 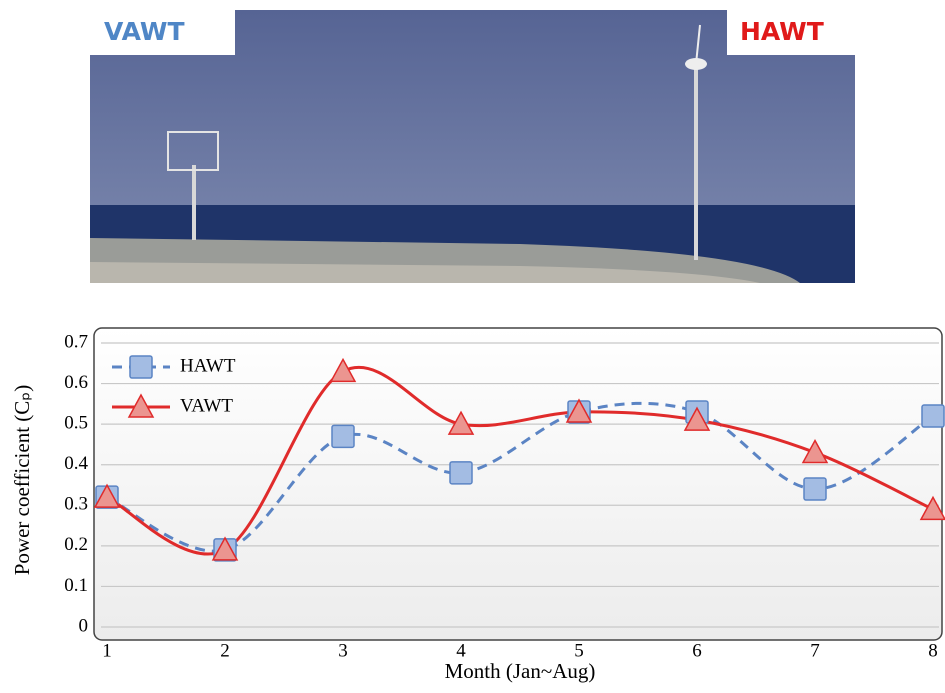 What do you see at coordinates (579, 650) in the screenshot?
I see `x-tick-label: 5` at bounding box center [579, 650].